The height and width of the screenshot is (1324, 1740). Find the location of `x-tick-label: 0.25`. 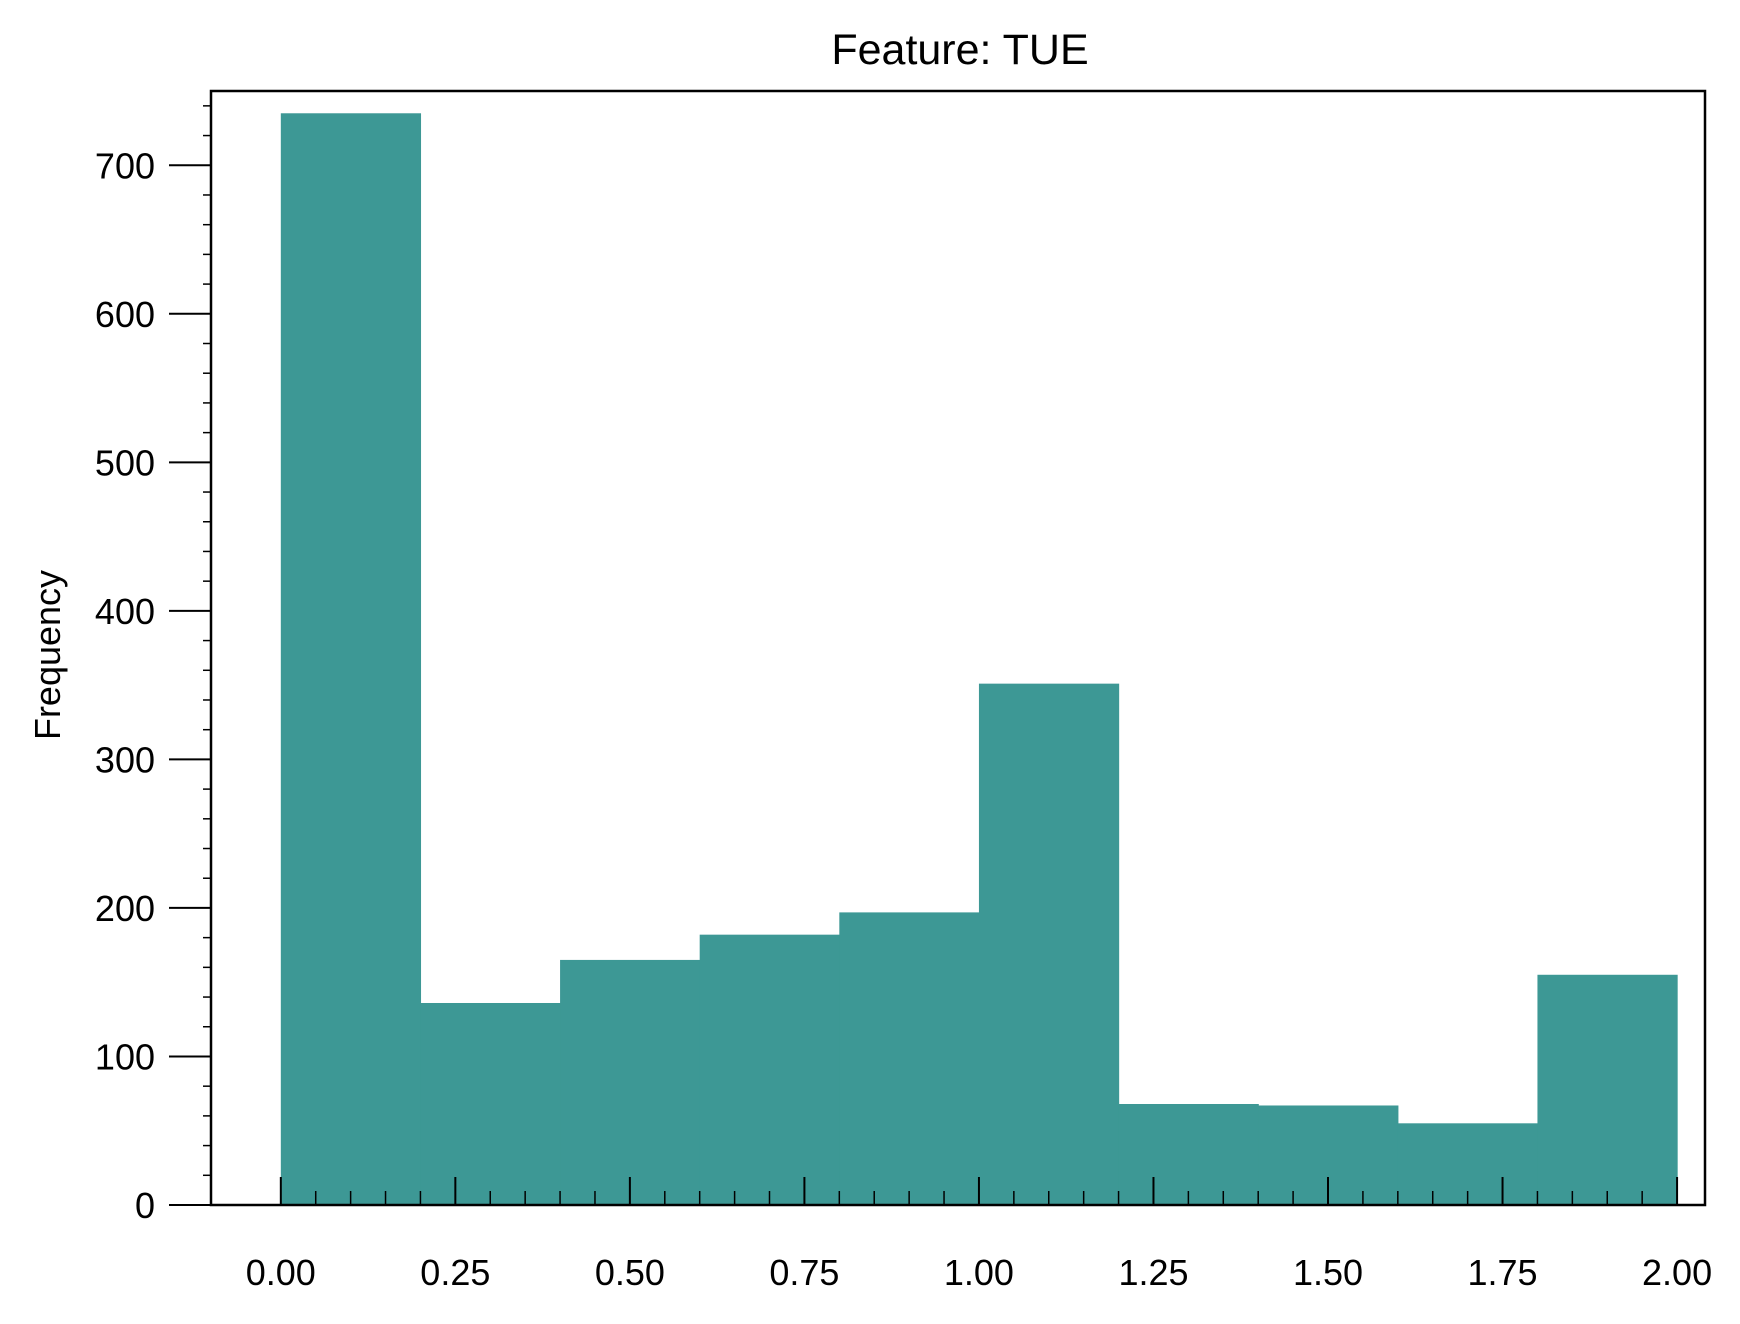

x-tick-label: 0.25 is located at coordinates (455, 1272).